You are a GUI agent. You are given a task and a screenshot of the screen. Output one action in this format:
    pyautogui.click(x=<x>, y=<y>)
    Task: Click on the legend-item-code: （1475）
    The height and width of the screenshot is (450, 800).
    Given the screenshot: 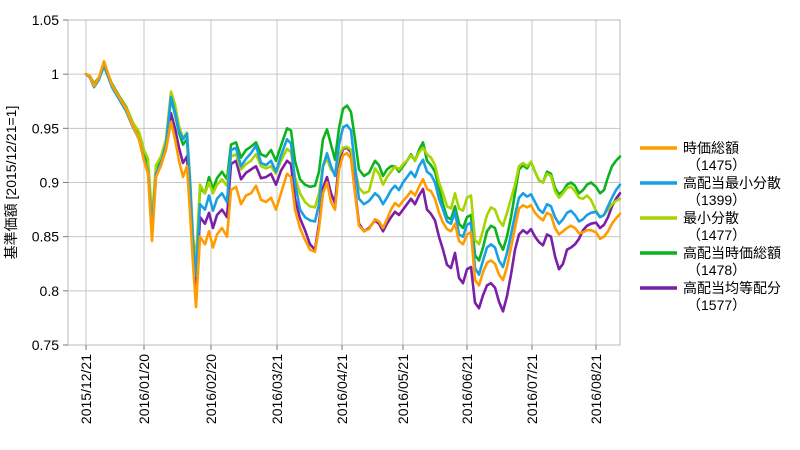 What is the action you would take?
    pyautogui.click(x=716, y=165)
    